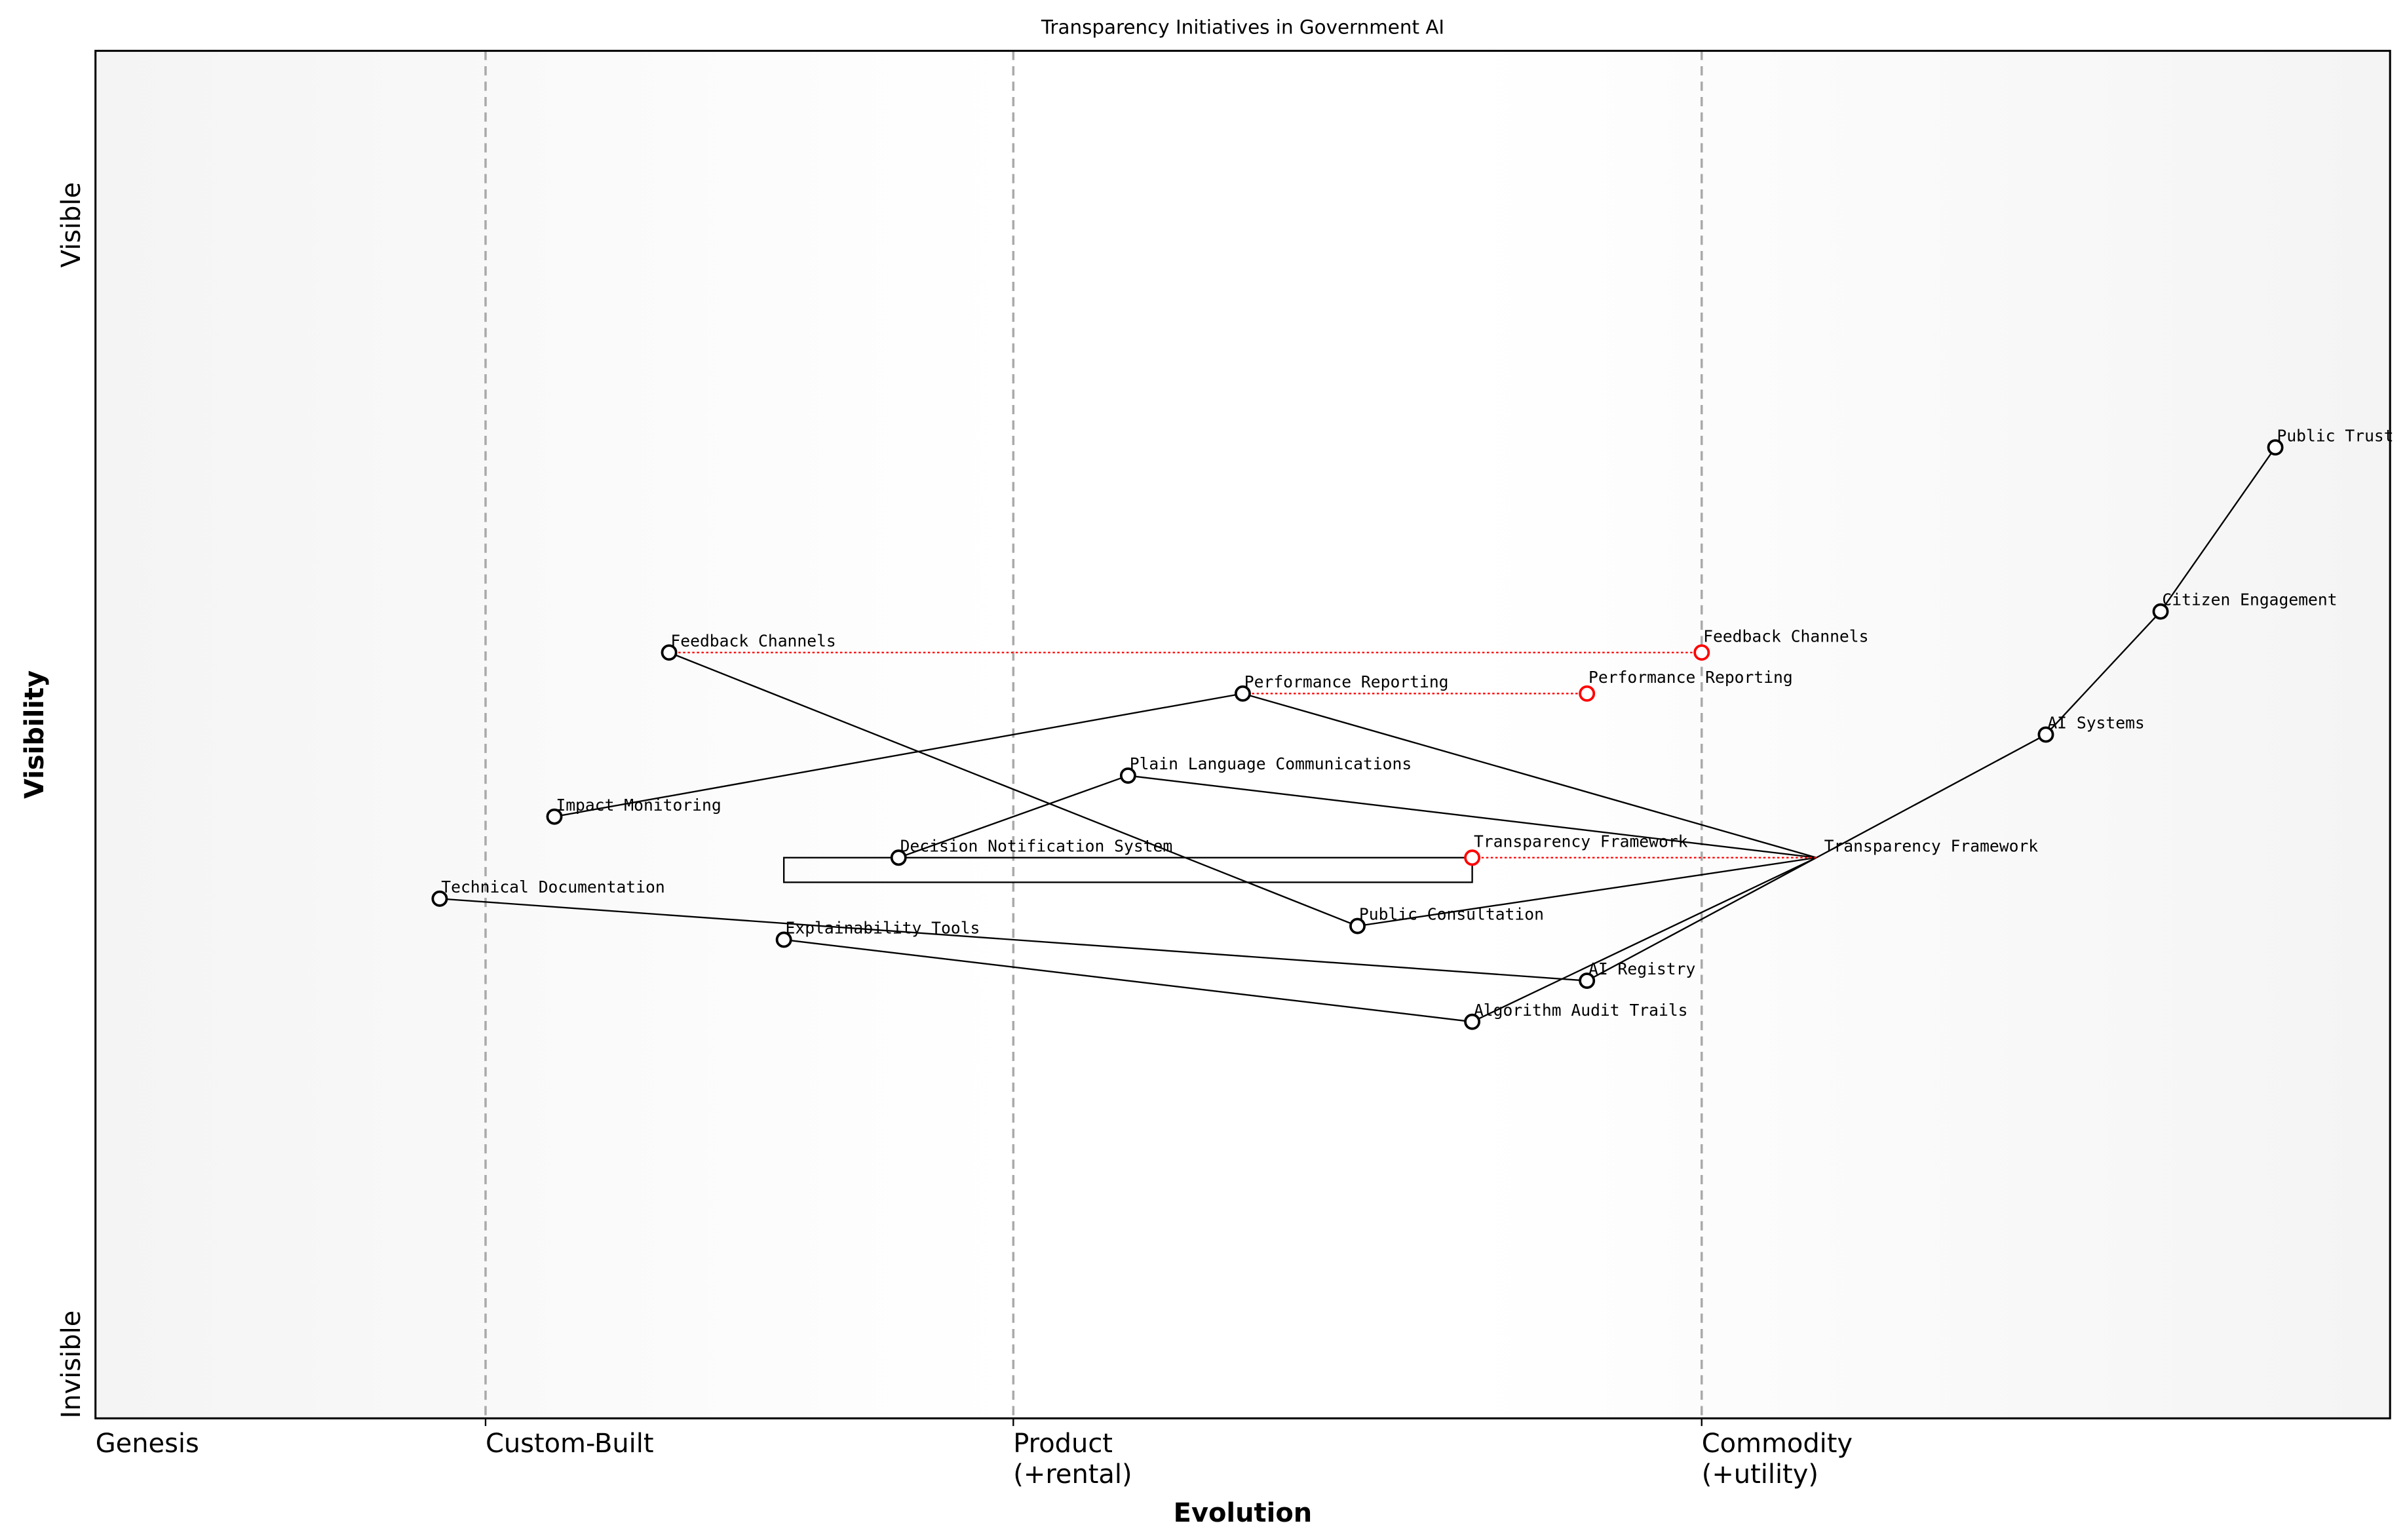 The width and height of the screenshot is (2405, 1540). What do you see at coordinates (1760, 1474) in the screenshot?
I see `stage-sub: (+utility)` at bounding box center [1760, 1474].